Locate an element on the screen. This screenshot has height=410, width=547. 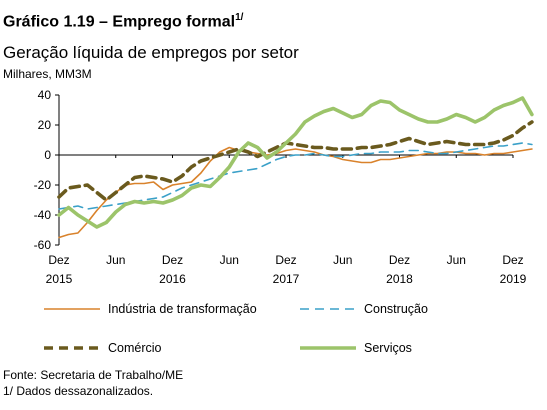
source-note: Fonte: Secretaria de Trabalho/ME is located at coordinates (93, 375).